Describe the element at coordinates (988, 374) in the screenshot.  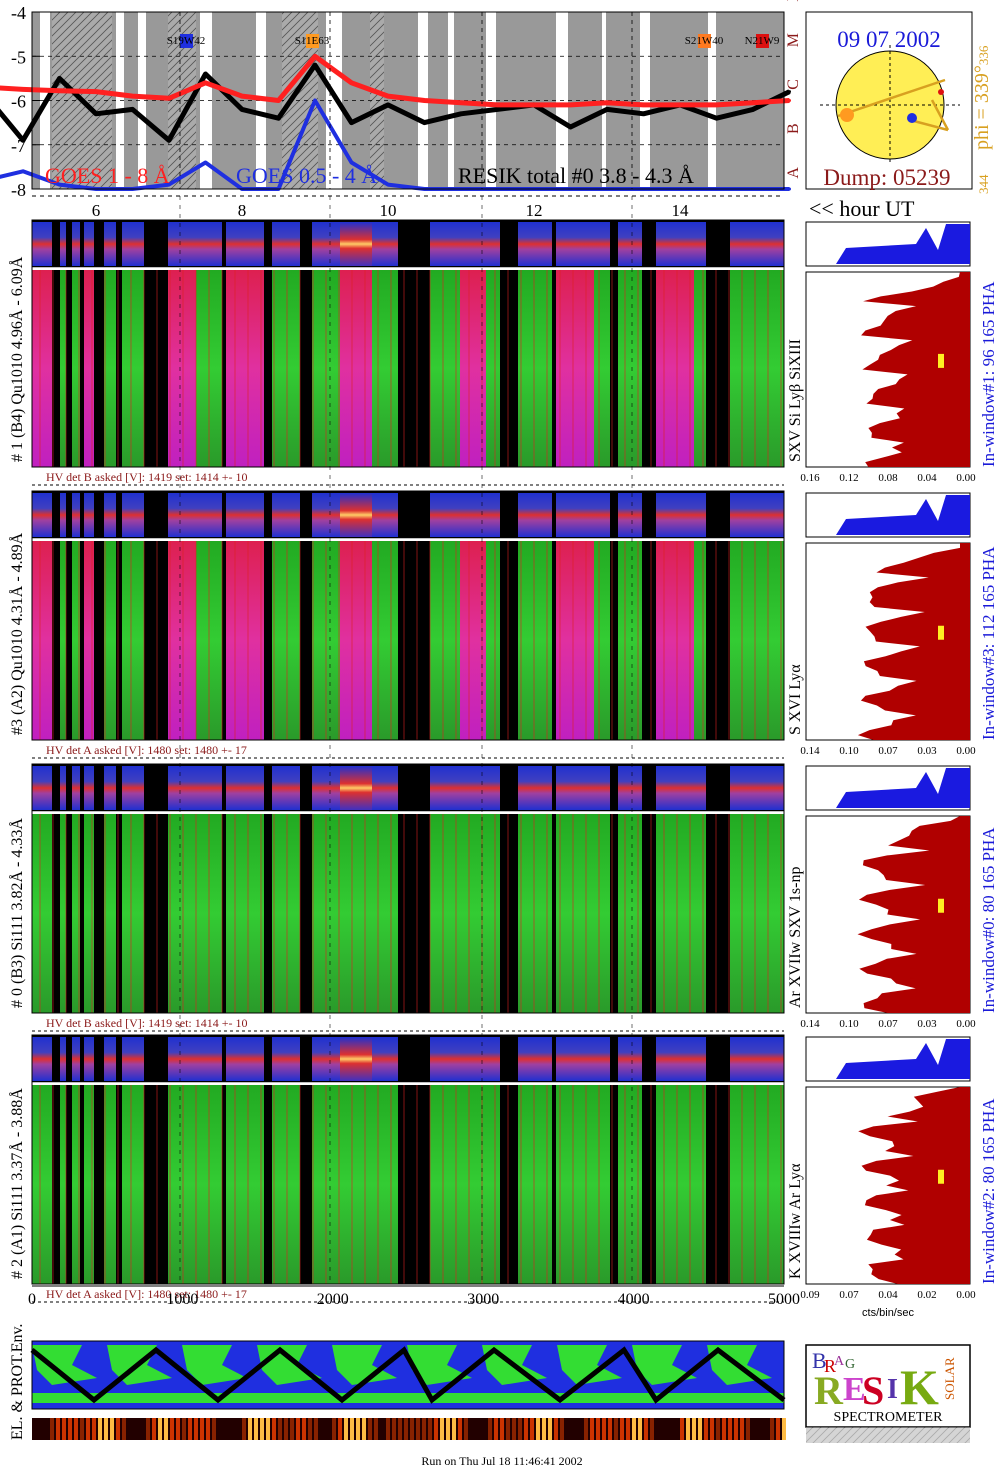
I see `window-label: In-window#1: 96 165 PHA` at that location.